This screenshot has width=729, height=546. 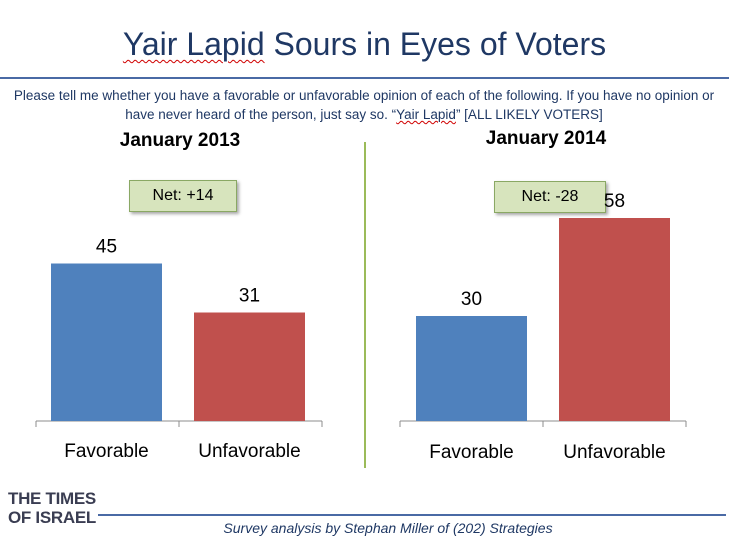 I want to click on footer-rule, so click(x=412, y=515).